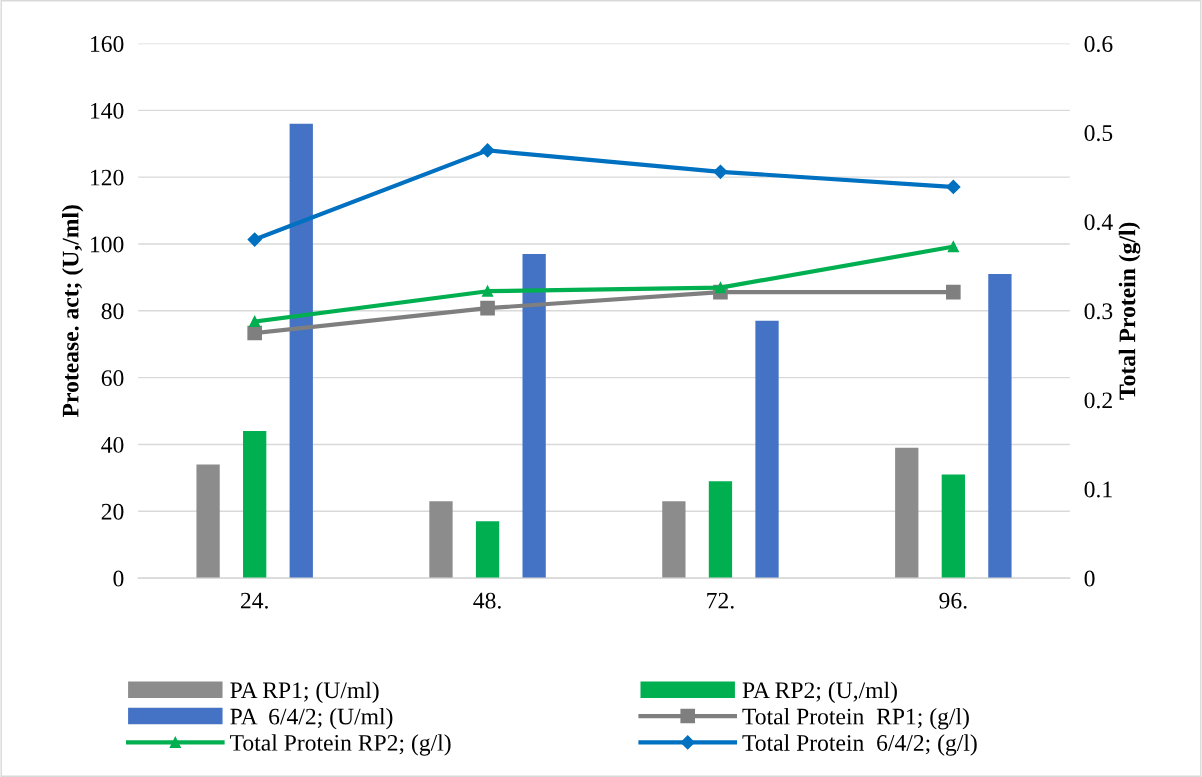 The height and width of the screenshot is (777, 1202). I want to click on y-tick-label: 140, so click(107, 110).